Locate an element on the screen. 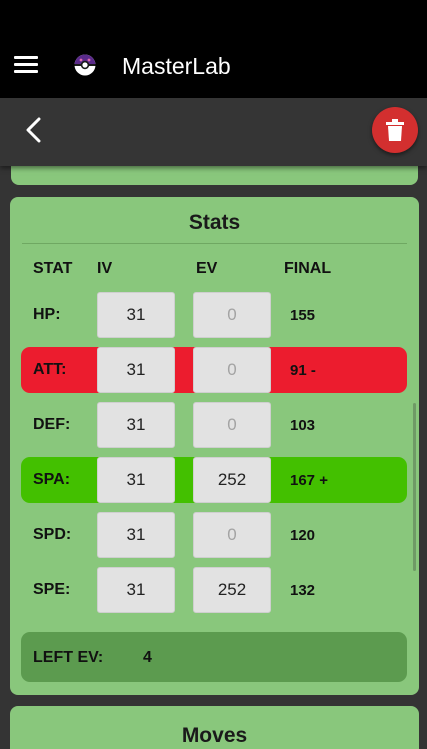 Image resolution: width=427 pixels, height=749 pixels. stat-label: HP: is located at coordinates (47, 314).